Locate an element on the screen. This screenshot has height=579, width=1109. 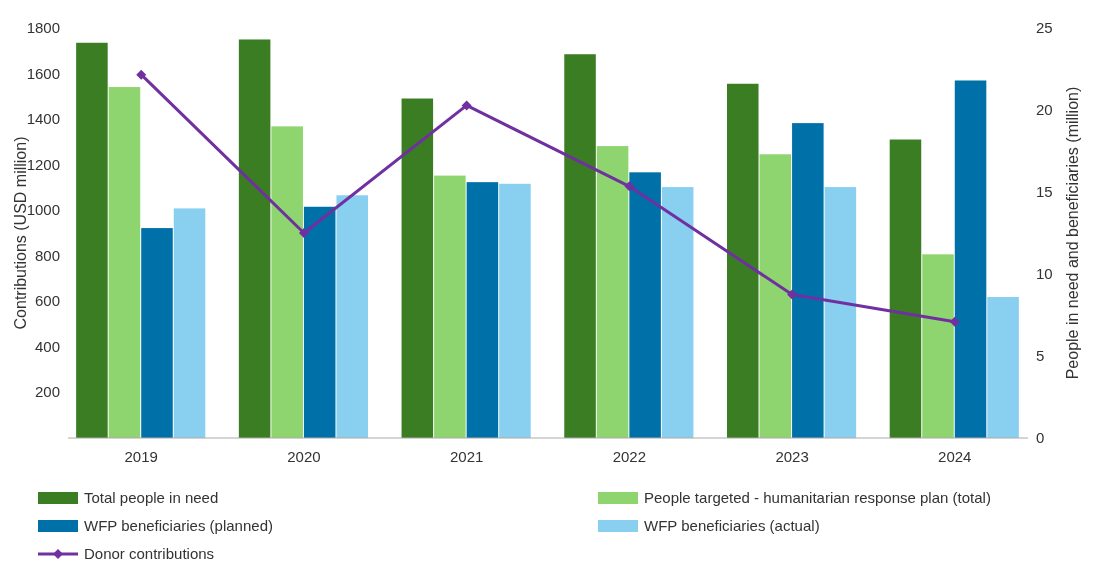
legend-label: Total people in need is located at coordinates (151, 497).